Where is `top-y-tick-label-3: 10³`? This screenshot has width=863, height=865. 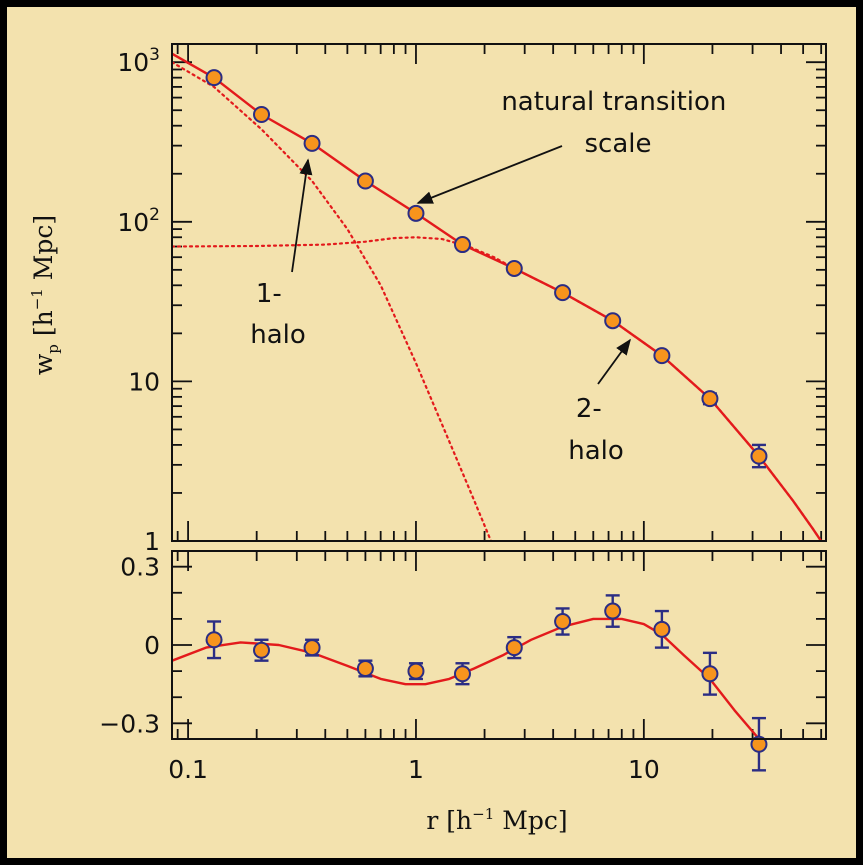
top-y-tick-label-3: 10³ is located at coordinates (138, 61).